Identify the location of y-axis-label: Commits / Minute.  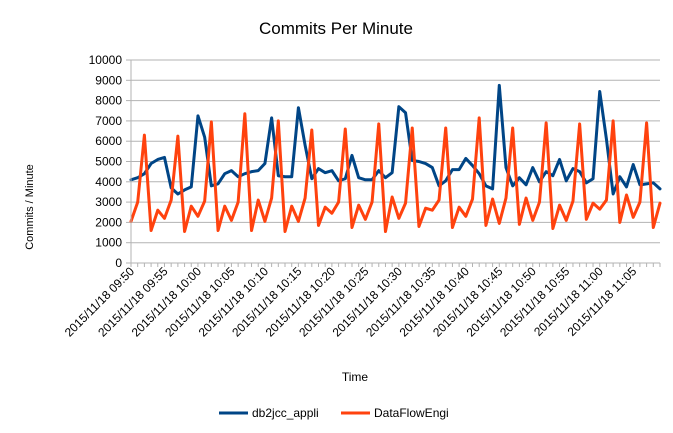
(30, 207).